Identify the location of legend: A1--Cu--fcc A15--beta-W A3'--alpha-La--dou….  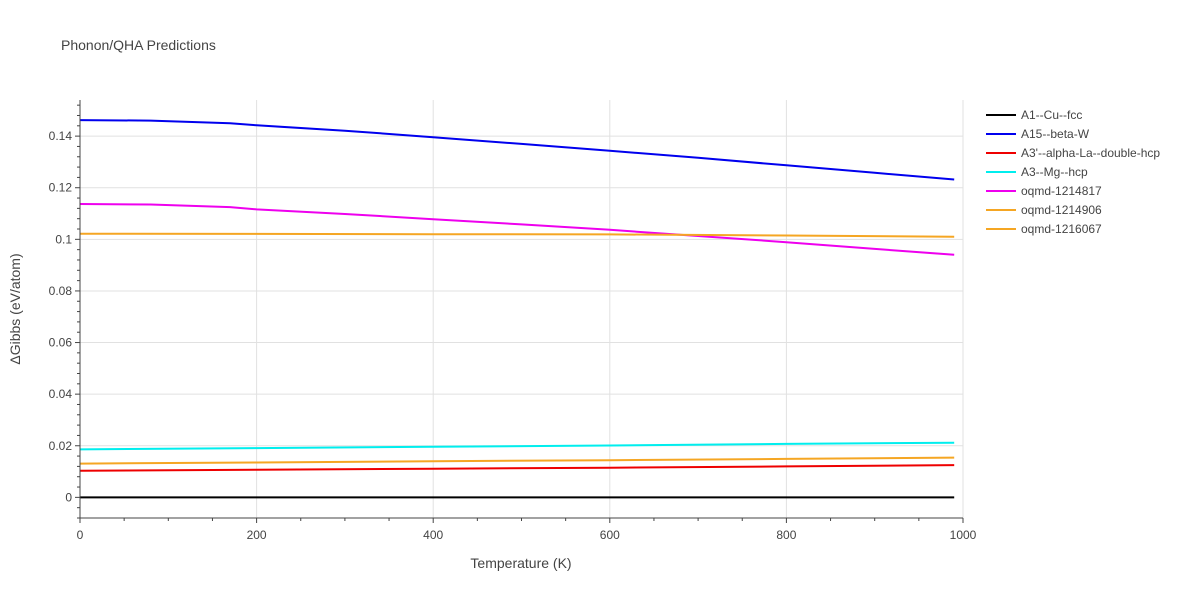
(1073, 172).